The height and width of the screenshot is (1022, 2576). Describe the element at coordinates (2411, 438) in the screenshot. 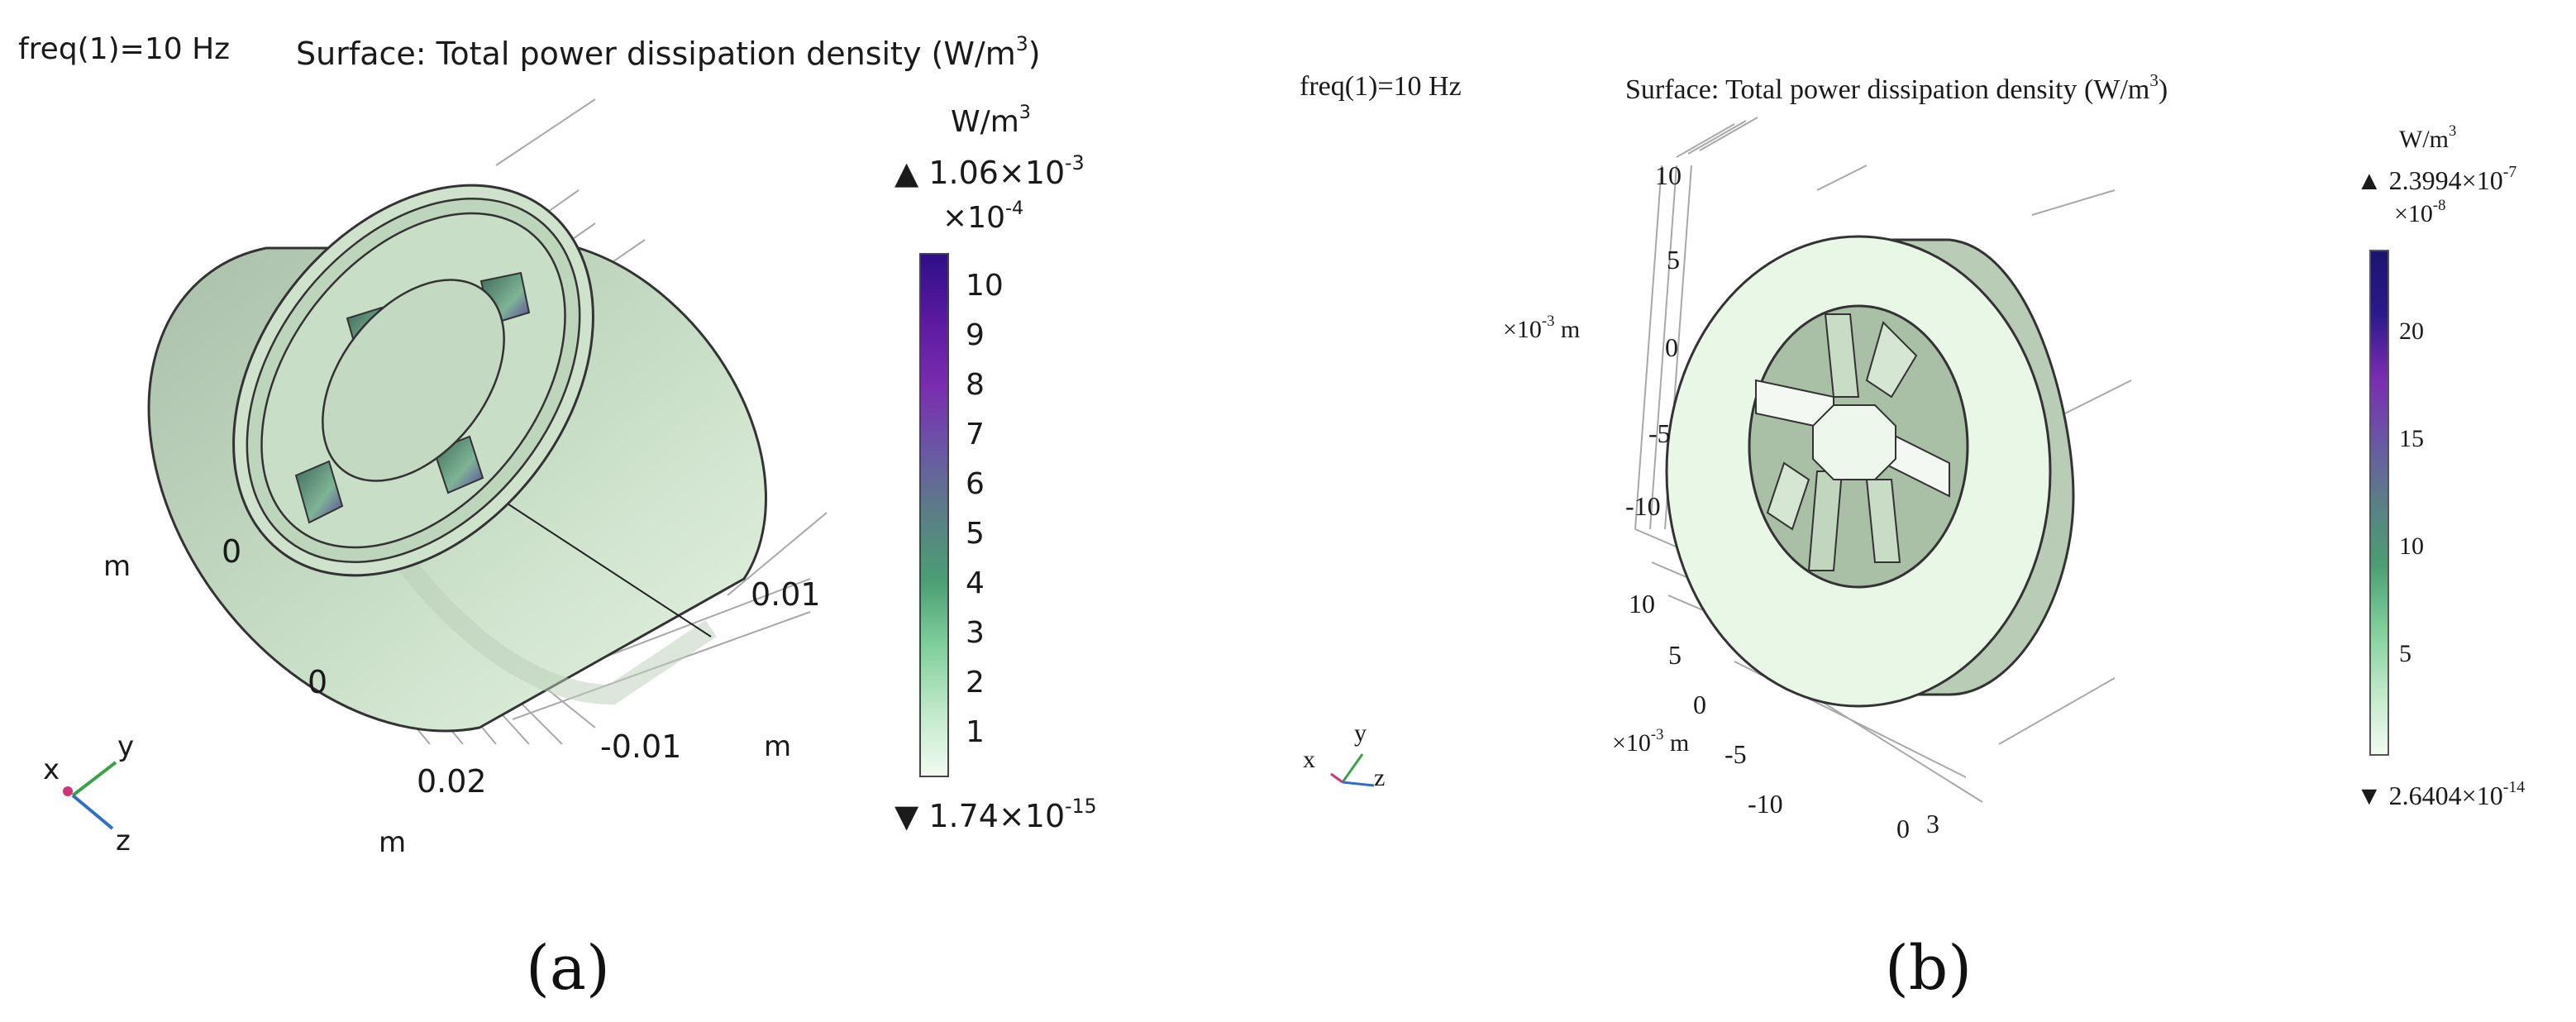

I see `colorbar-tick-label: 15` at that location.